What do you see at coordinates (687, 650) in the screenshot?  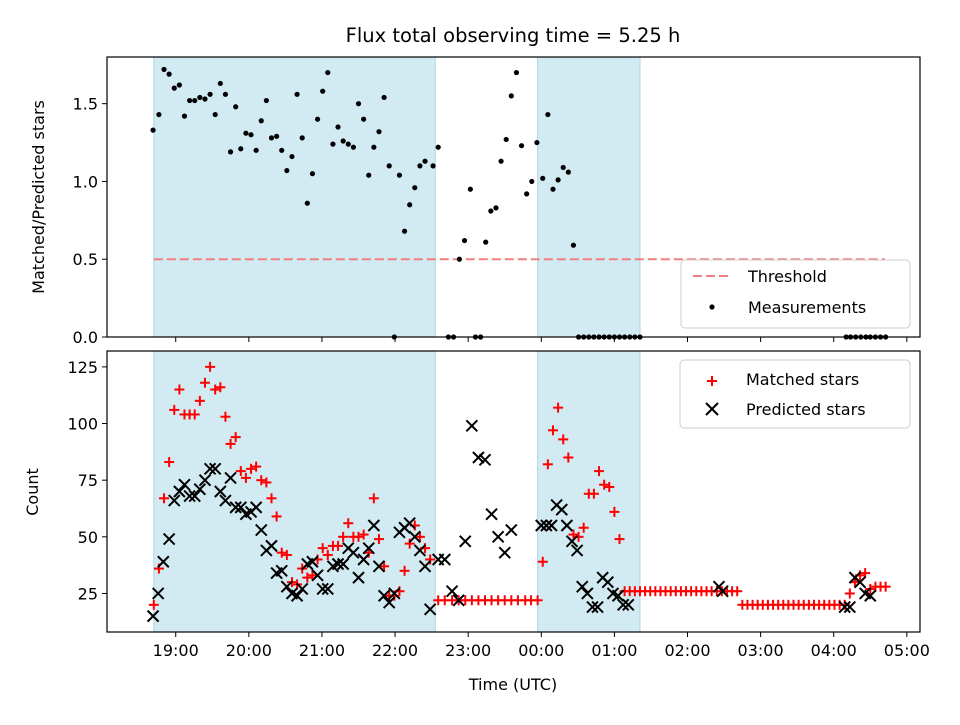 I see `x-tick-label: 02:00` at bounding box center [687, 650].